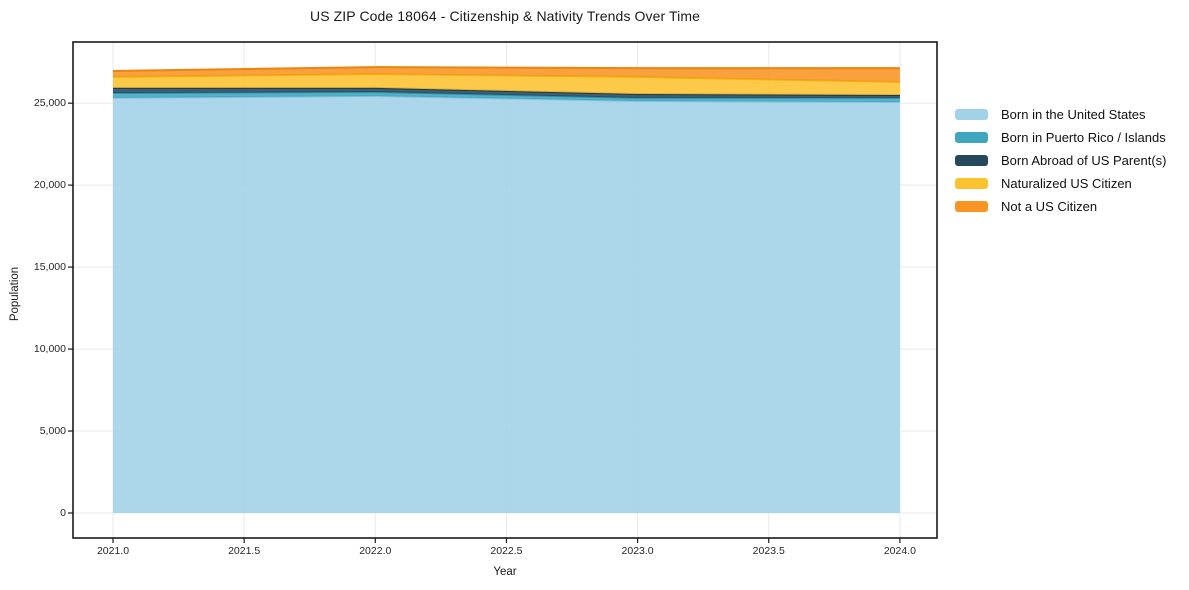  I want to click on legend-label: Naturalized US Citizen, so click(1066, 183).